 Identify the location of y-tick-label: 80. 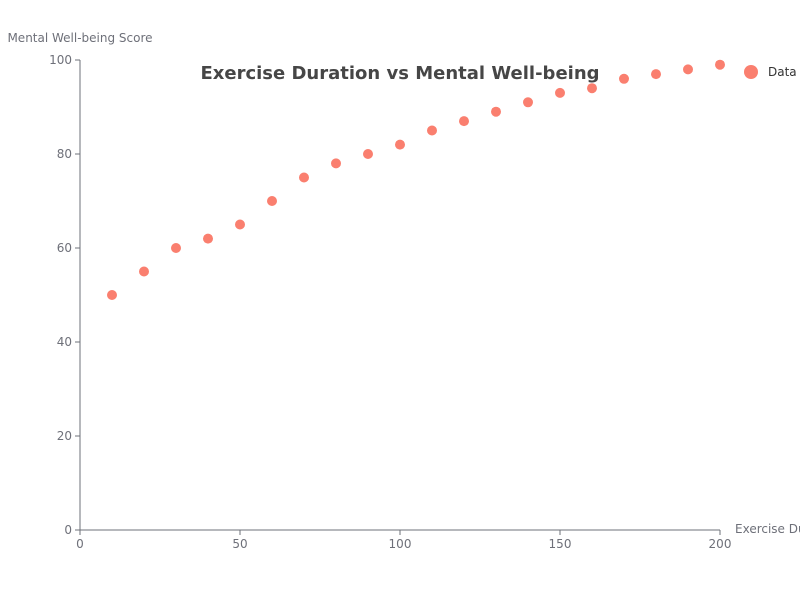
(64, 154).